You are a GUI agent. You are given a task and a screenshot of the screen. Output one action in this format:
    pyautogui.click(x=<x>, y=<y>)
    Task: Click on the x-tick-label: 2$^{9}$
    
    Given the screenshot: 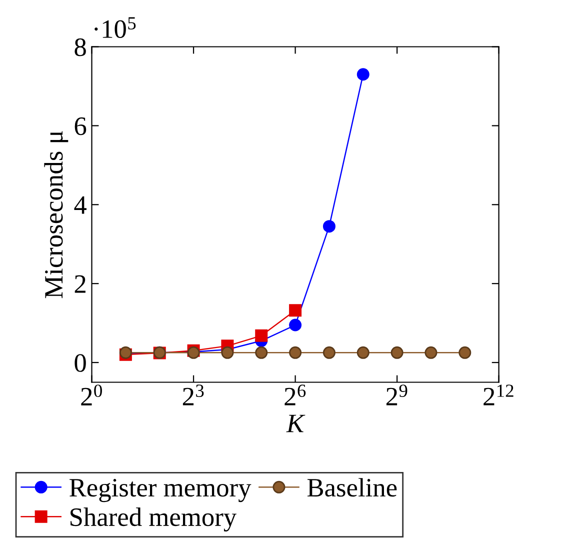 What is the action you would take?
    pyautogui.click(x=397, y=395)
    